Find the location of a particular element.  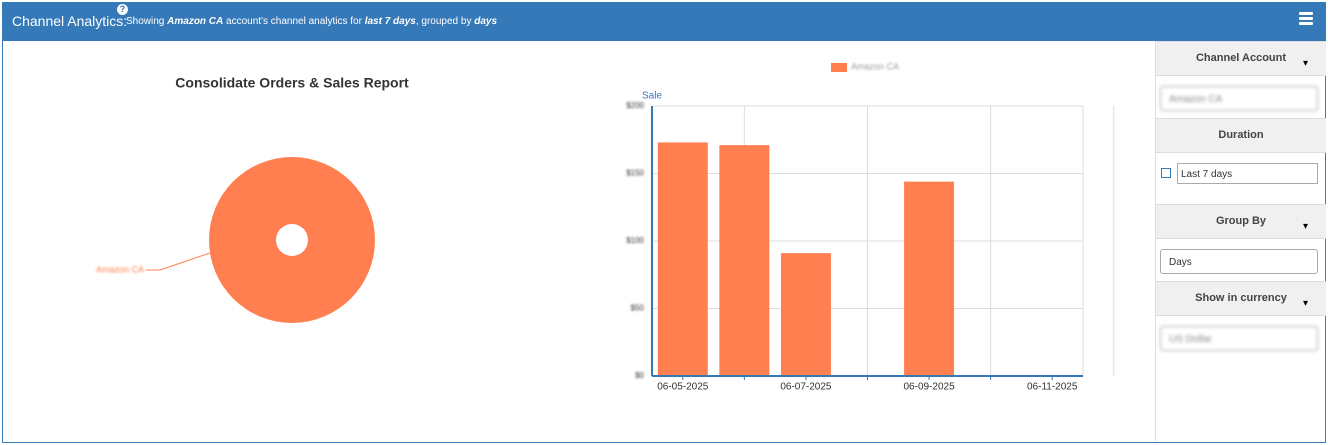

legend-label: Amazon CA is located at coordinates (875, 66).